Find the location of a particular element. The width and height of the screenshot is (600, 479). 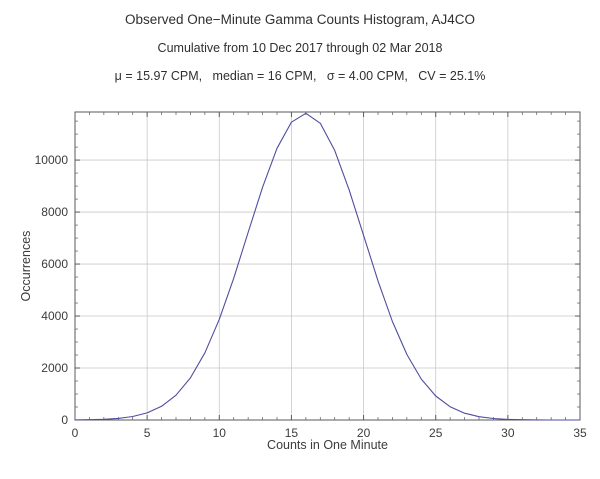

x-tick-label: 15 is located at coordinates (292, 433).